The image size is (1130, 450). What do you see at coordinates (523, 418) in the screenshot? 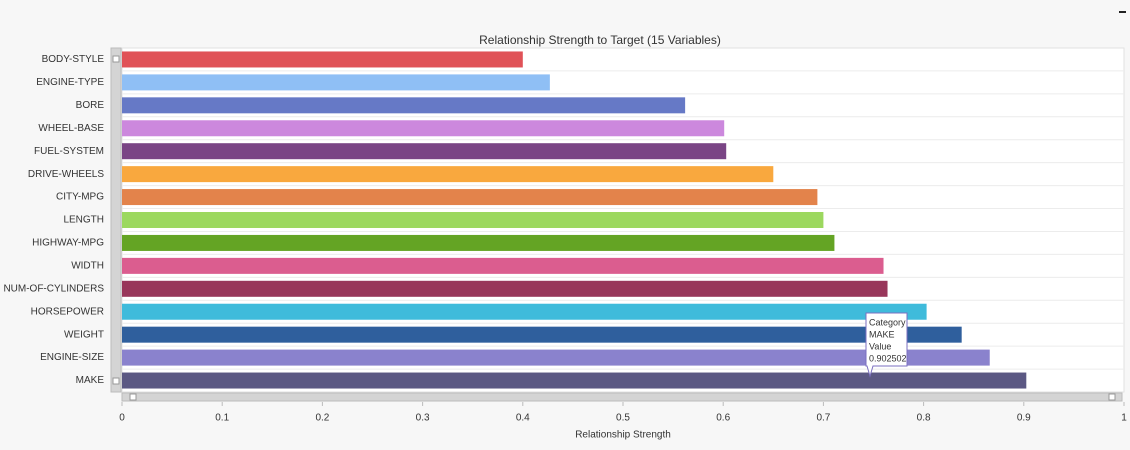
I see `x-tick-label: 0.4` at bounding box center [523, 418].